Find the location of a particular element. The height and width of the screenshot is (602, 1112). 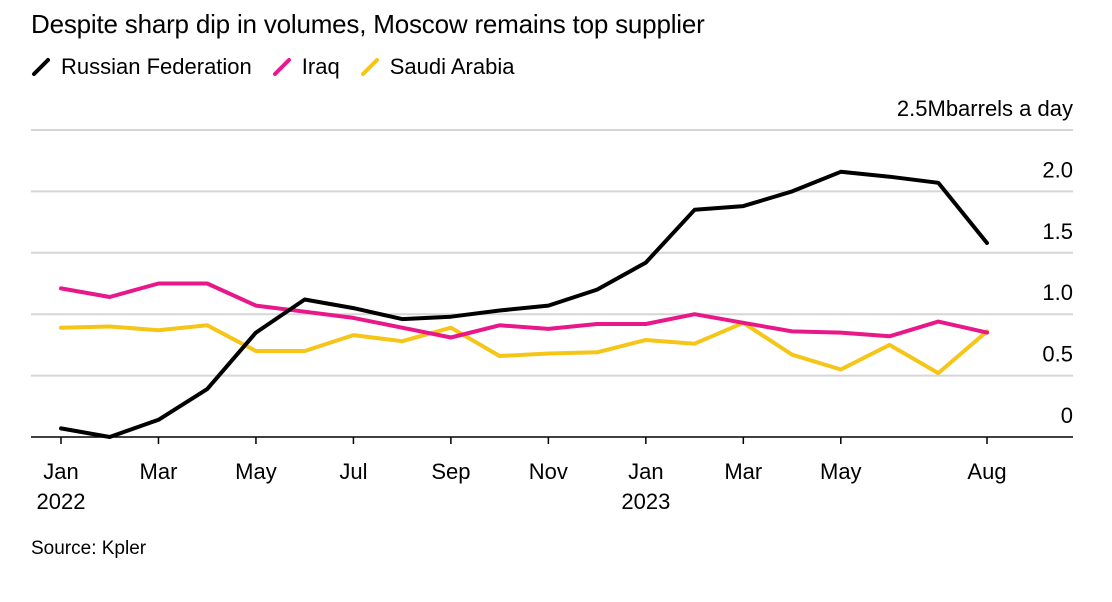

legend-item: Russian Federation is located at coordinates (141, 67).